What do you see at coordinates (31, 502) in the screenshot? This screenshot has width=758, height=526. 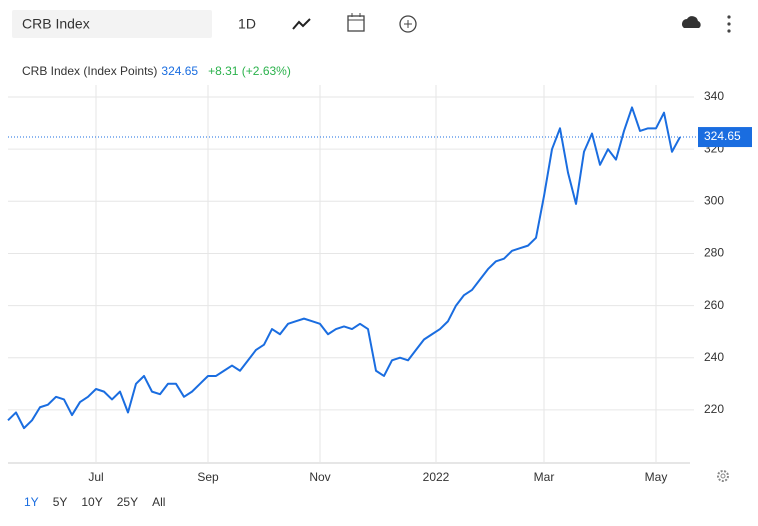 I see `range-button: 1Y` at bounding box center [31, 502].